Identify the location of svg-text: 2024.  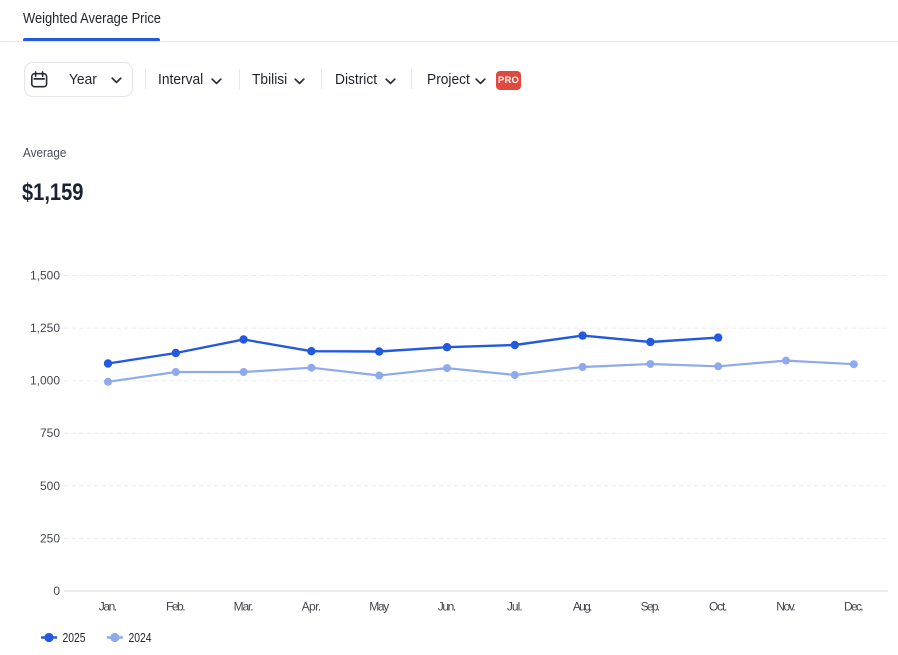
(140, 637).